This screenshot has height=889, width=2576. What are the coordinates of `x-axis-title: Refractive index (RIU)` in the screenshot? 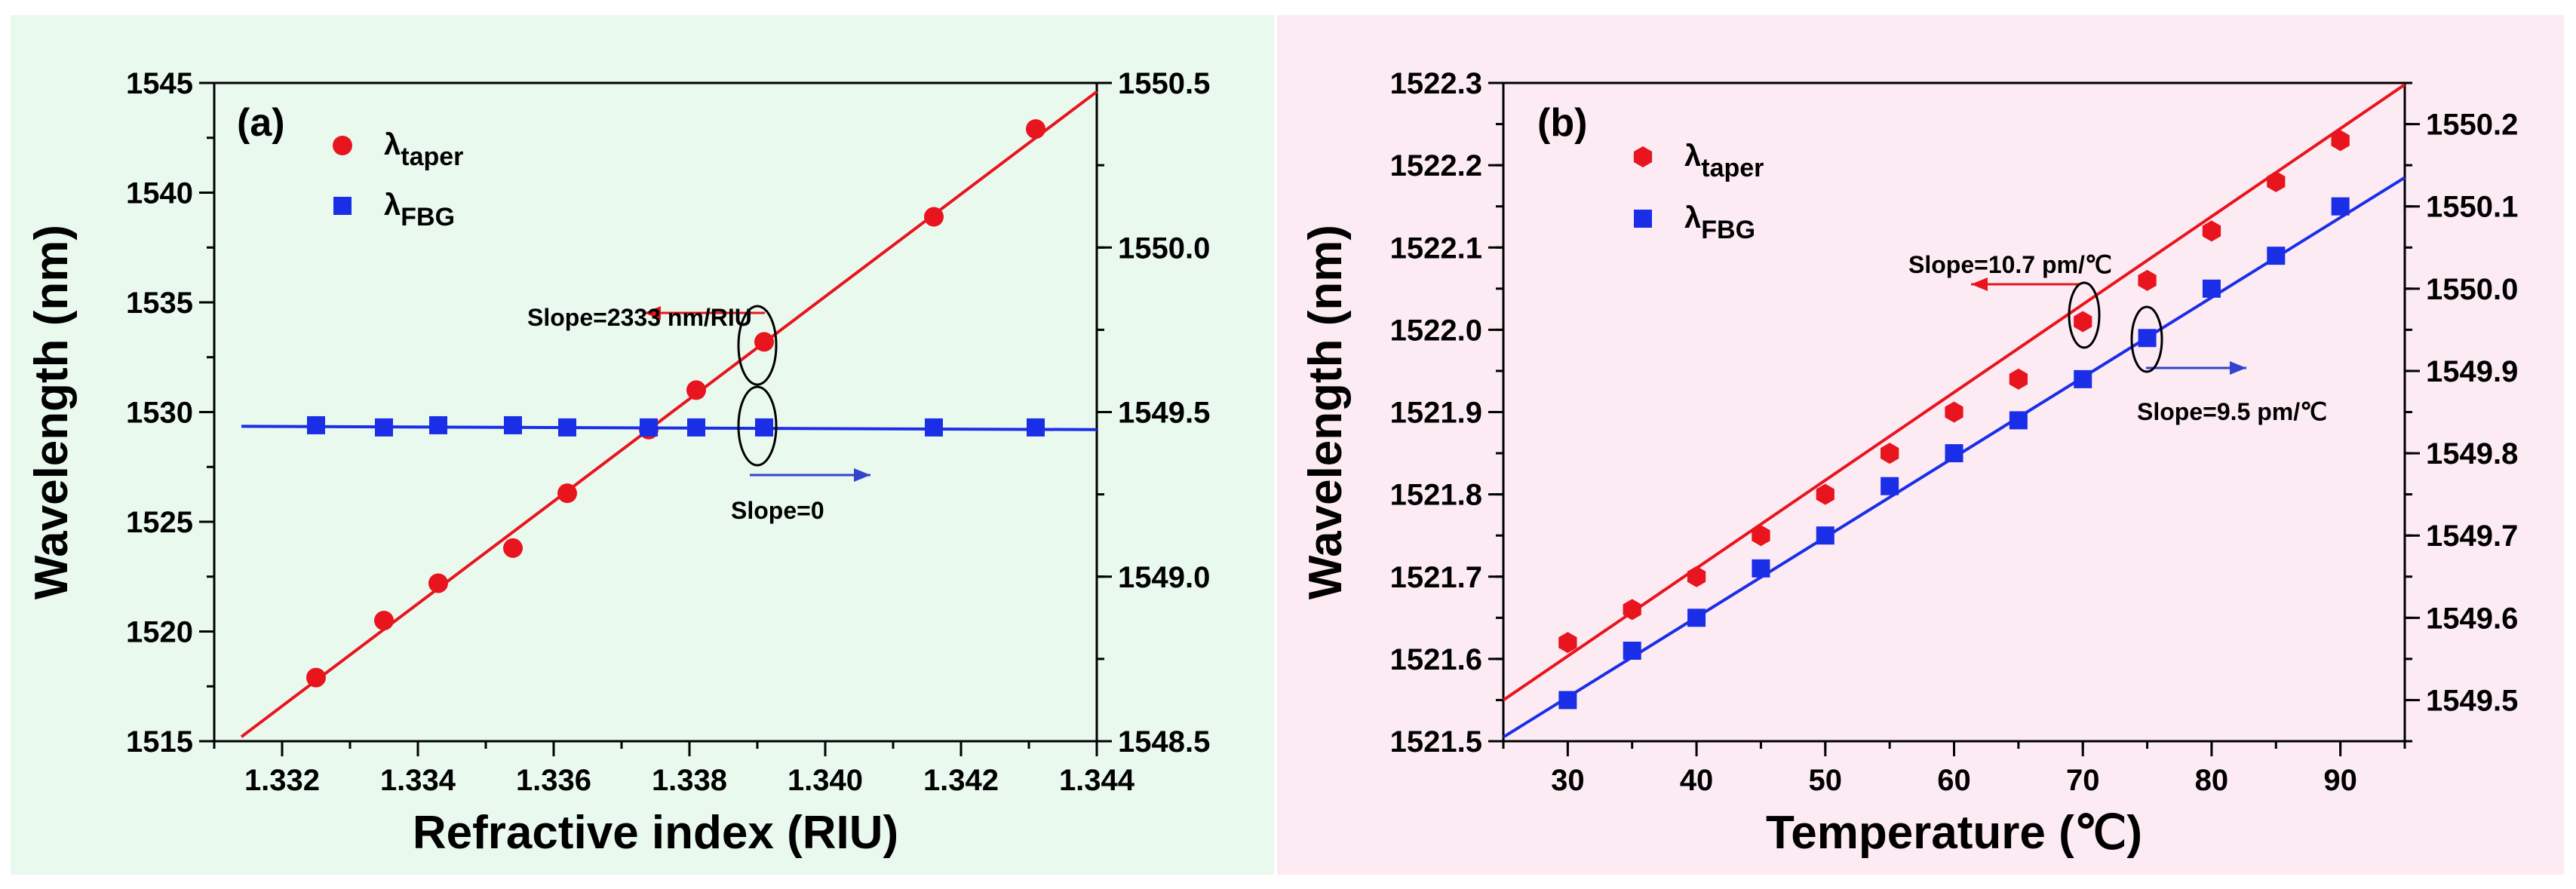 It's located at (655, 833).